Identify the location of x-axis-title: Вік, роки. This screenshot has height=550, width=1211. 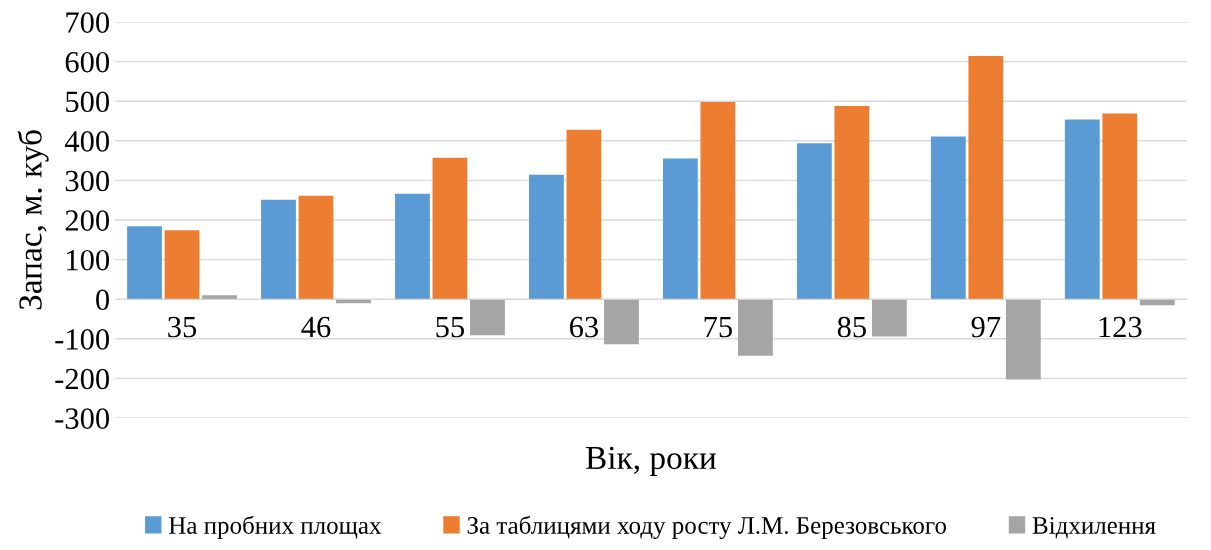
(651, 461).